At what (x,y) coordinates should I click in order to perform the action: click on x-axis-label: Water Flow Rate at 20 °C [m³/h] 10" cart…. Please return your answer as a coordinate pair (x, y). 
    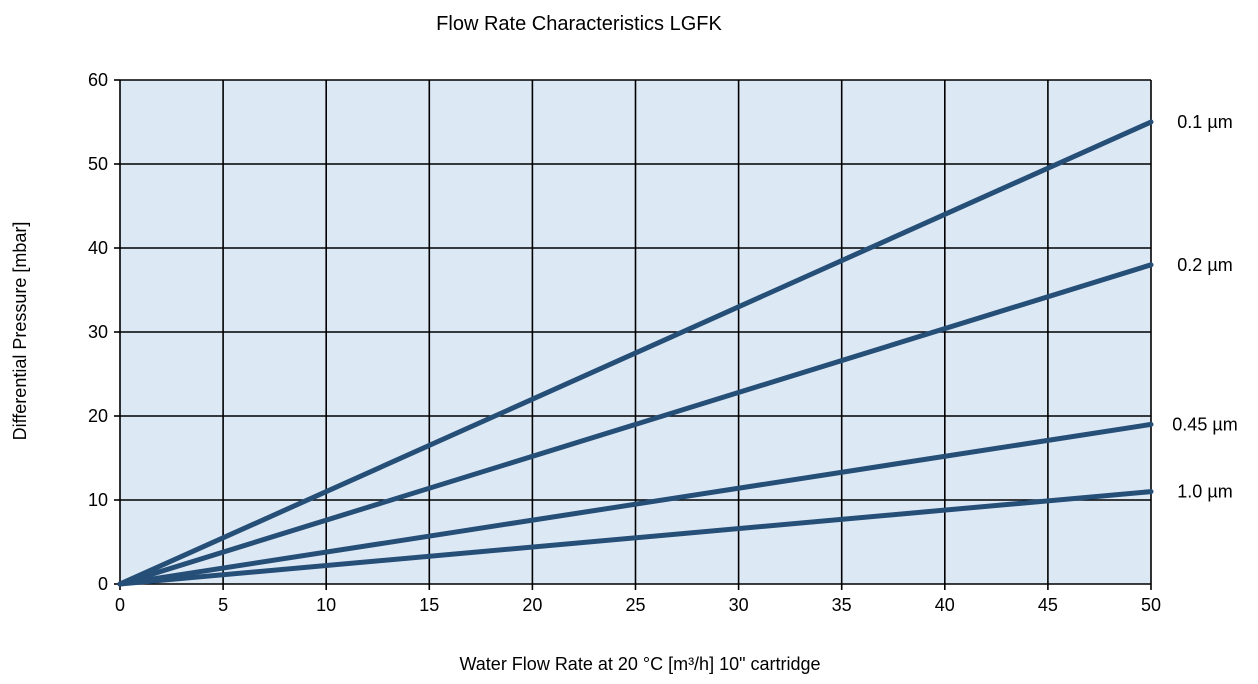
    Looking at the image, I should click on (639, 664).